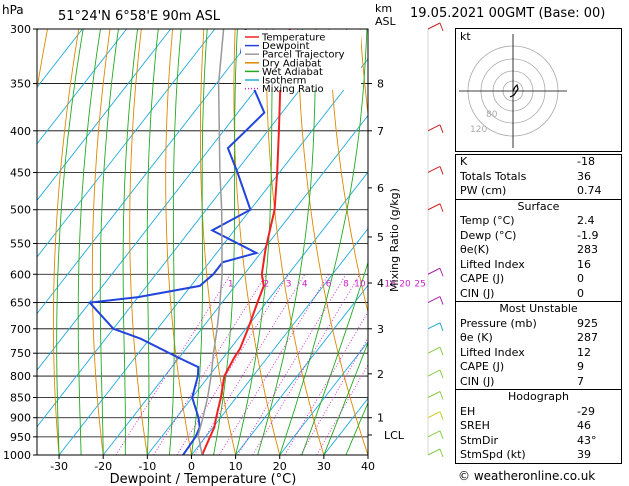 This screenshot has width=629, height=486. What do you see at coordinates (390, 284) in the screenshot?
I see `mixing-ratio-label: 16` at bounding box center [390, 284].